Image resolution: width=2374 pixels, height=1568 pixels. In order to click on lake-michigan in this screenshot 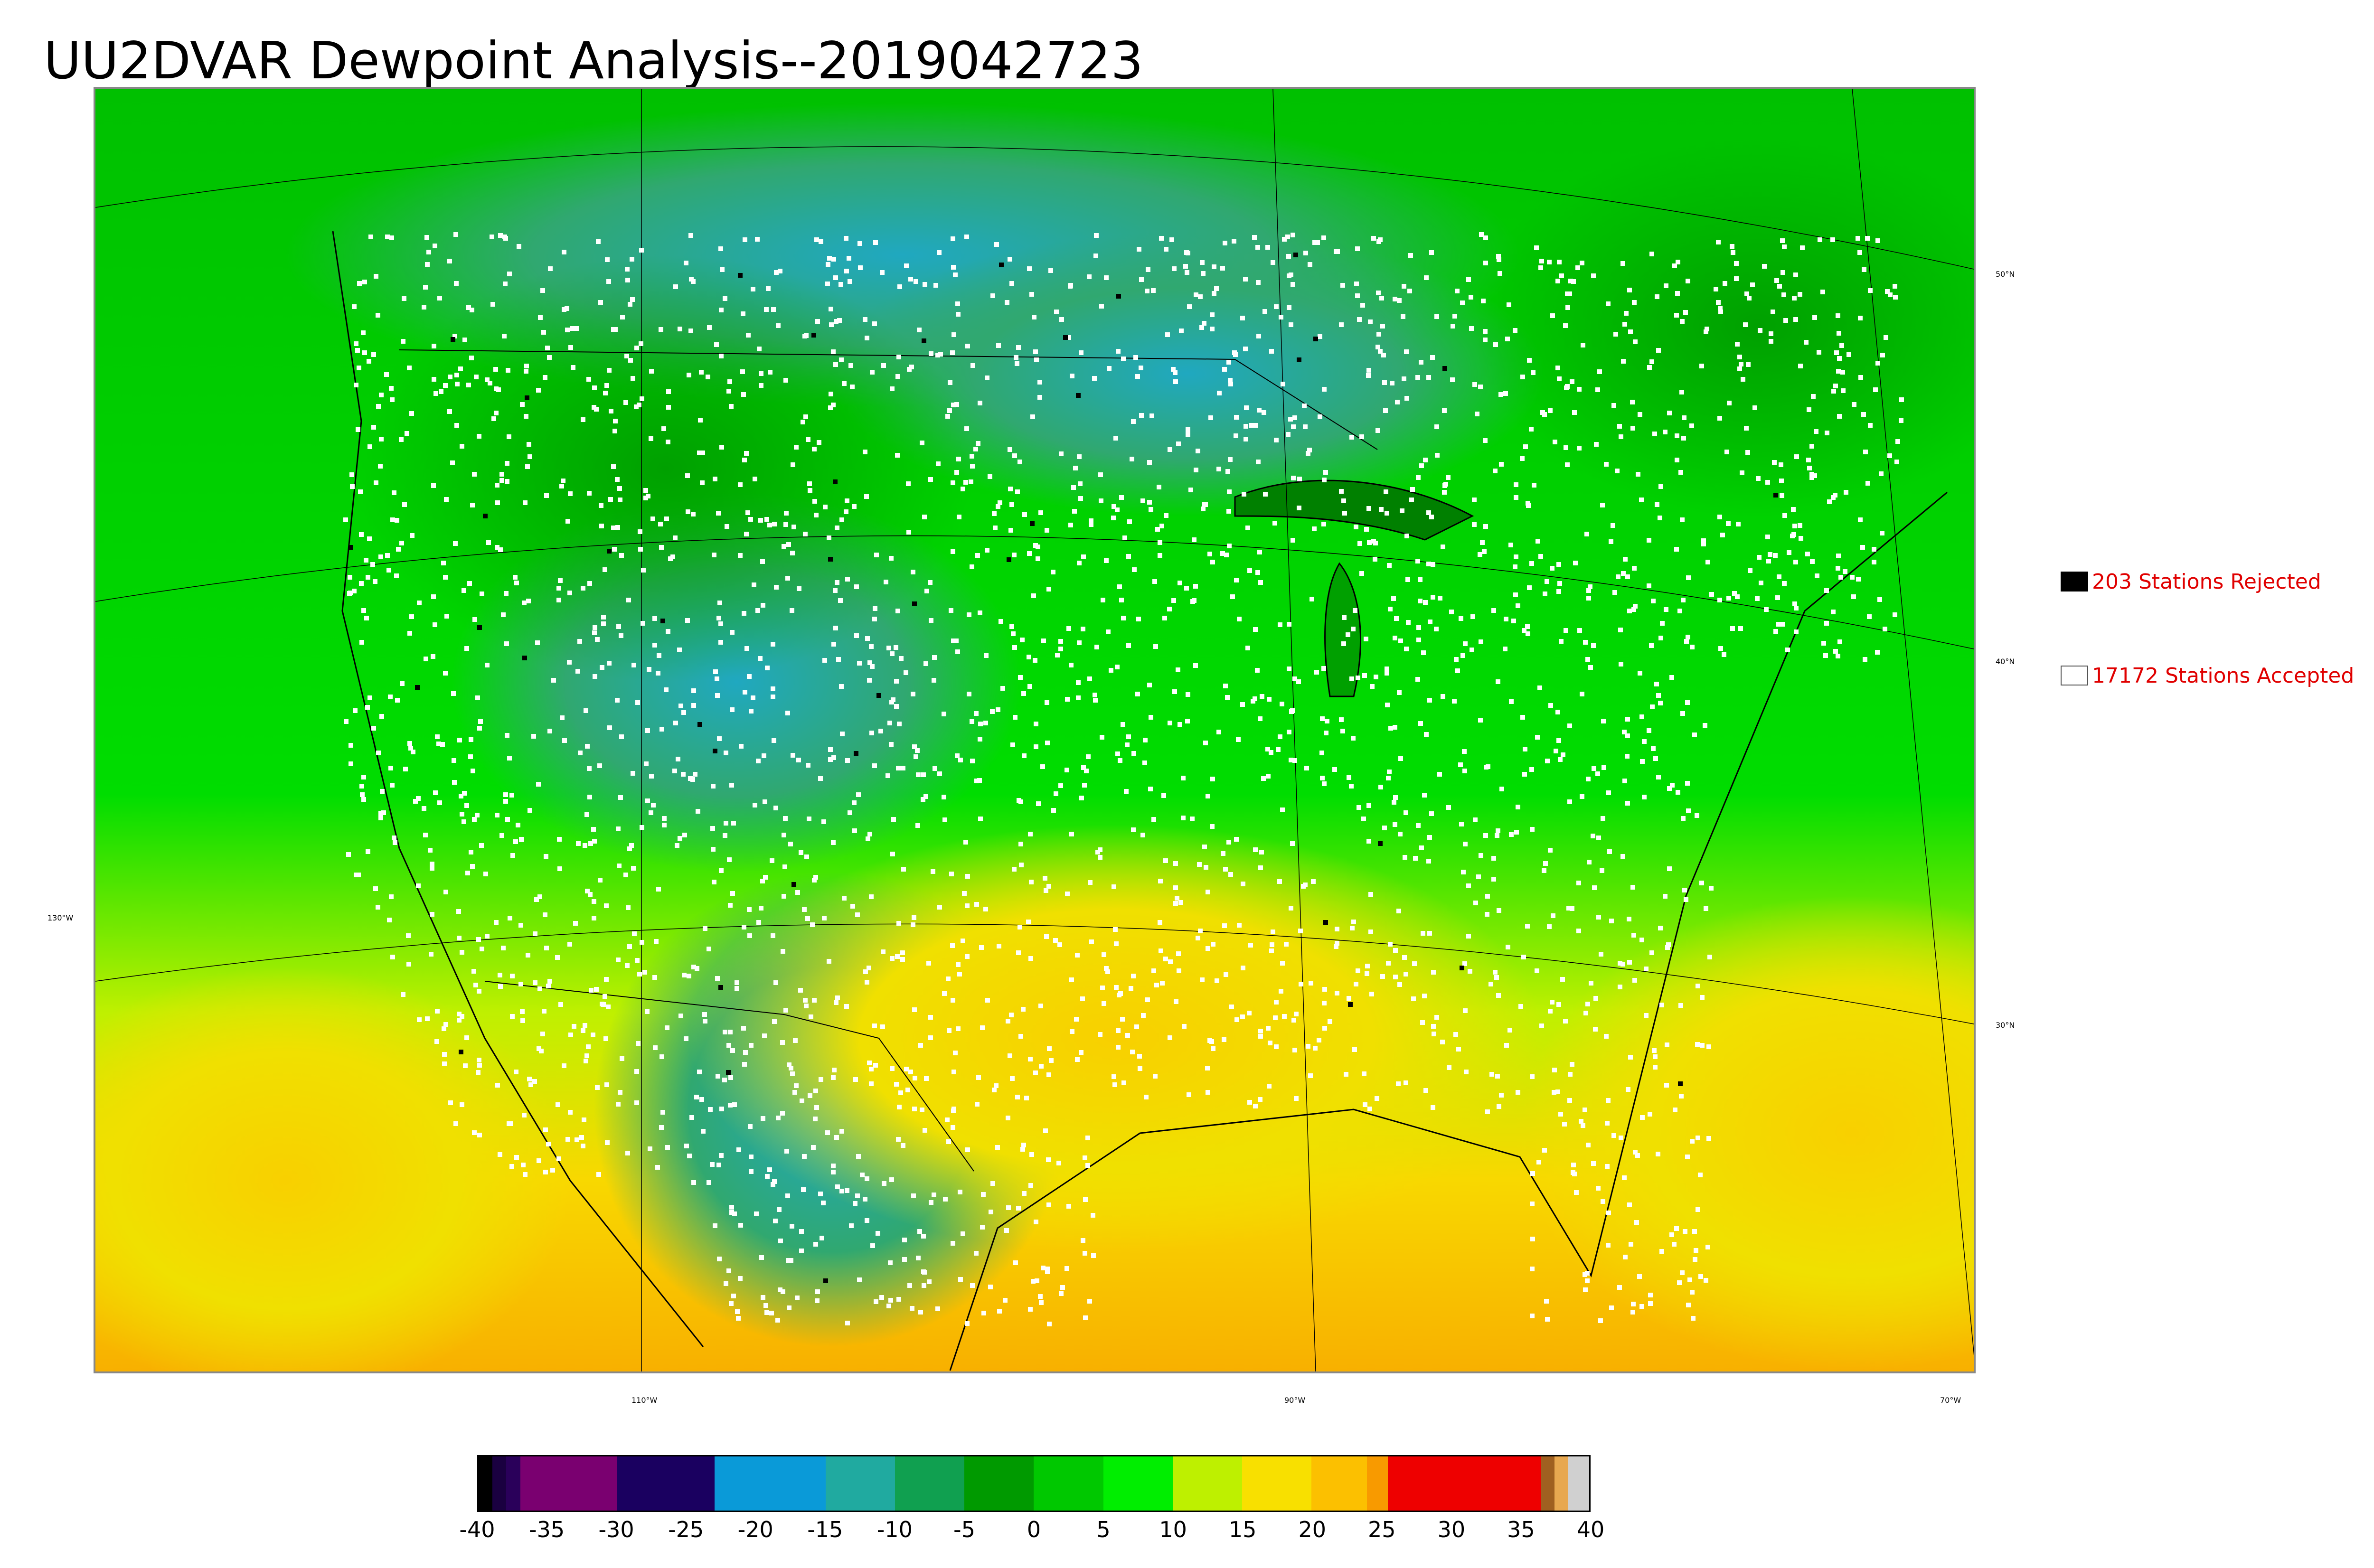, I will do `click(1342, 629)`.